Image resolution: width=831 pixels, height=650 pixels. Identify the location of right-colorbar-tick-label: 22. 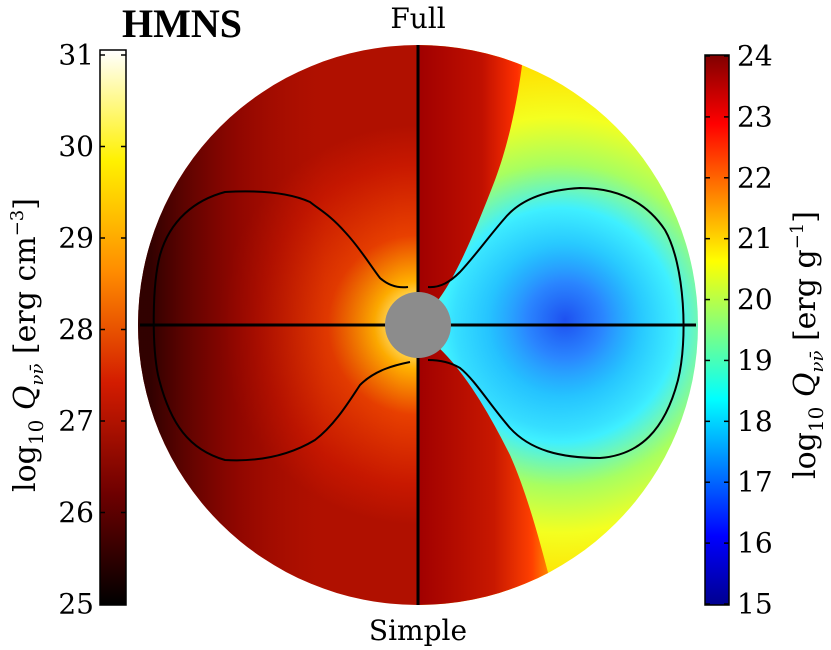
(755, 177).